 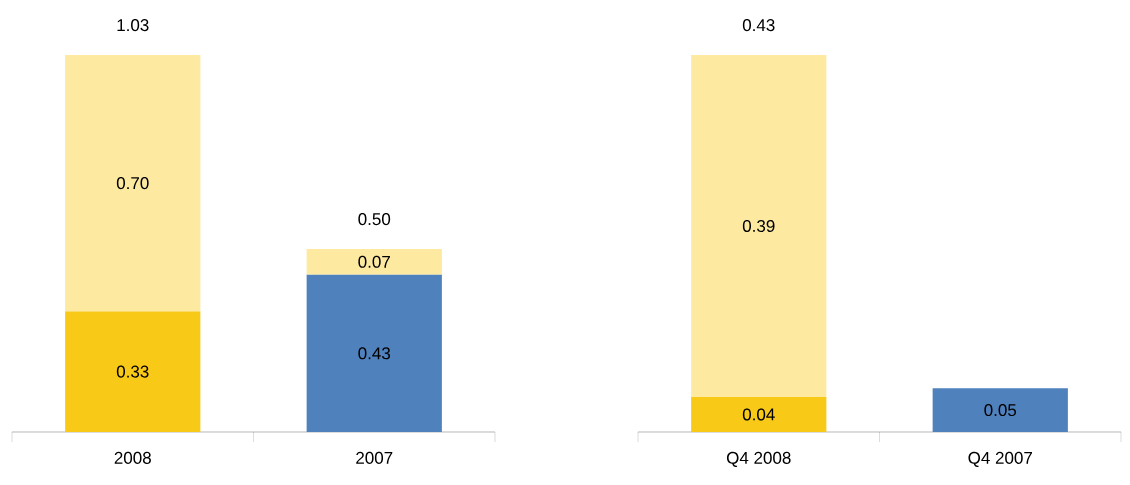 I want to click on data-label: 0.33, so click(x=132, y=371).